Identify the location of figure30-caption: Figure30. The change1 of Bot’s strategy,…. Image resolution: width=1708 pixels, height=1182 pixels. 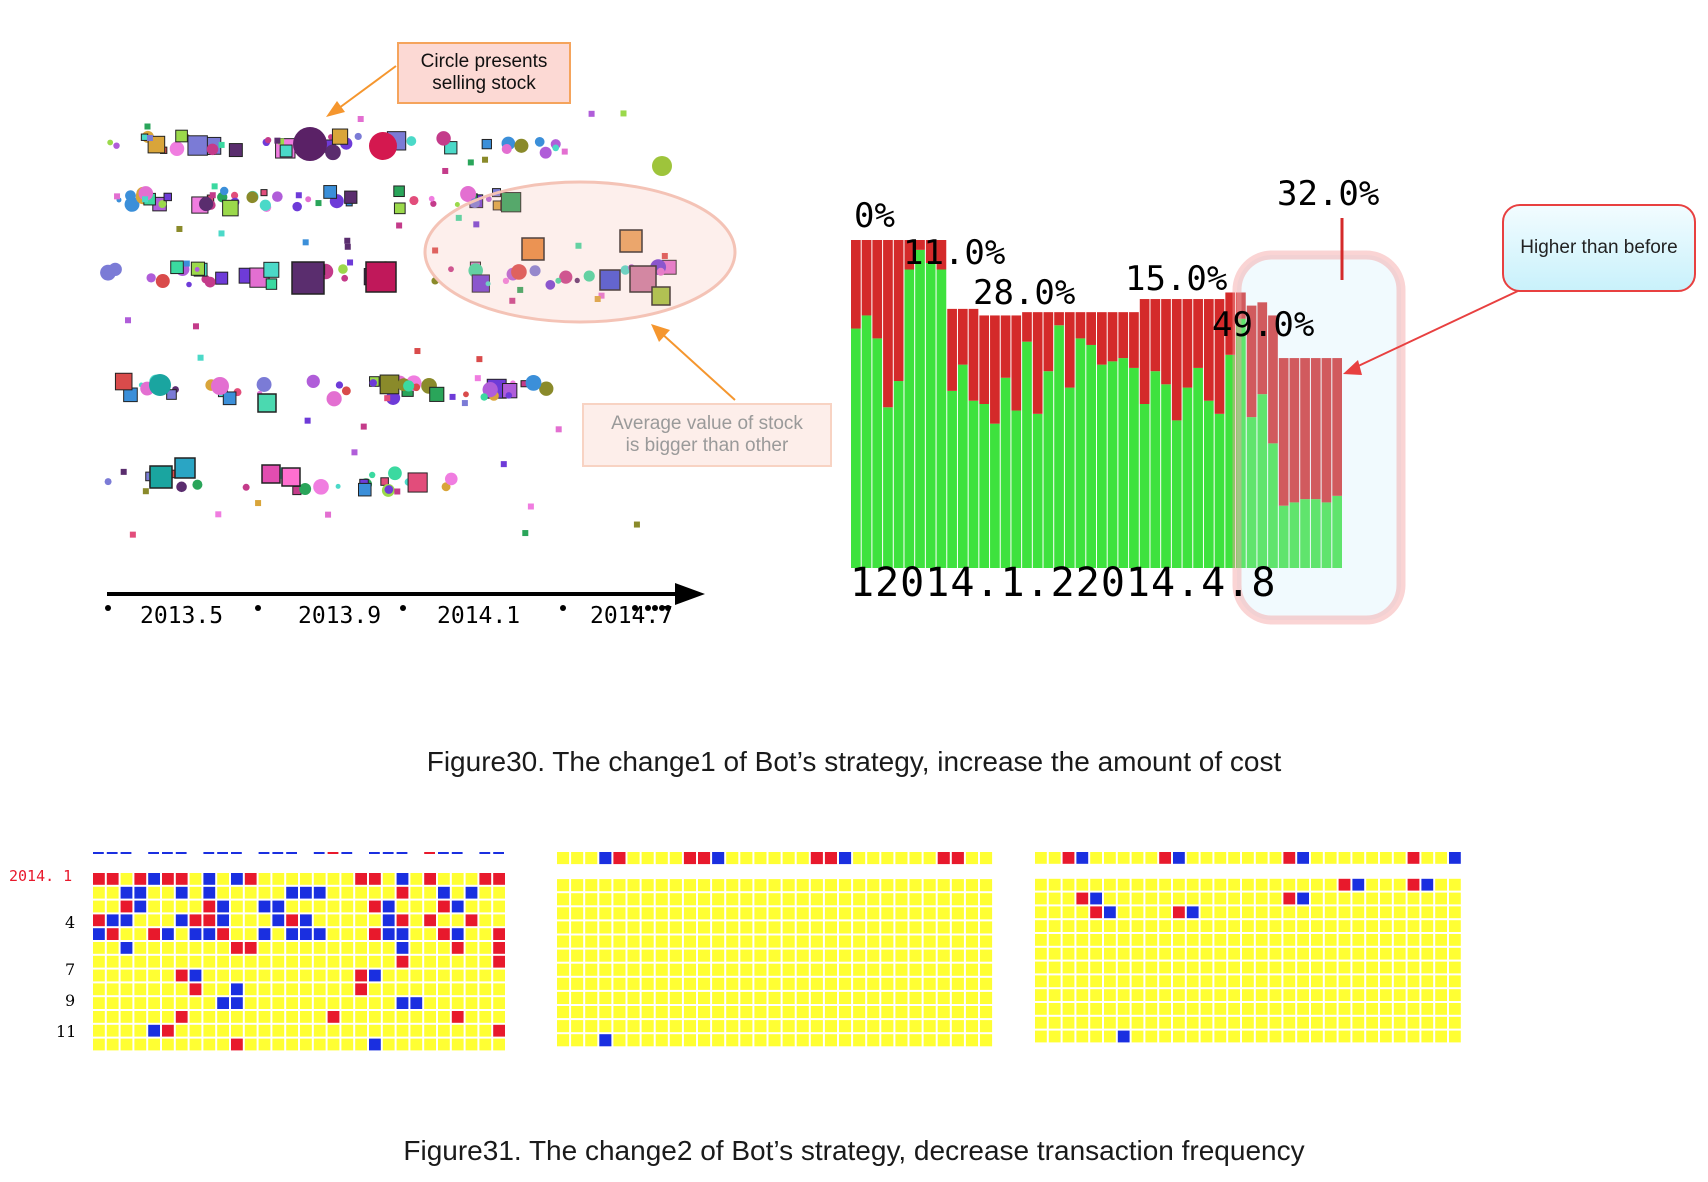
(854, 761).